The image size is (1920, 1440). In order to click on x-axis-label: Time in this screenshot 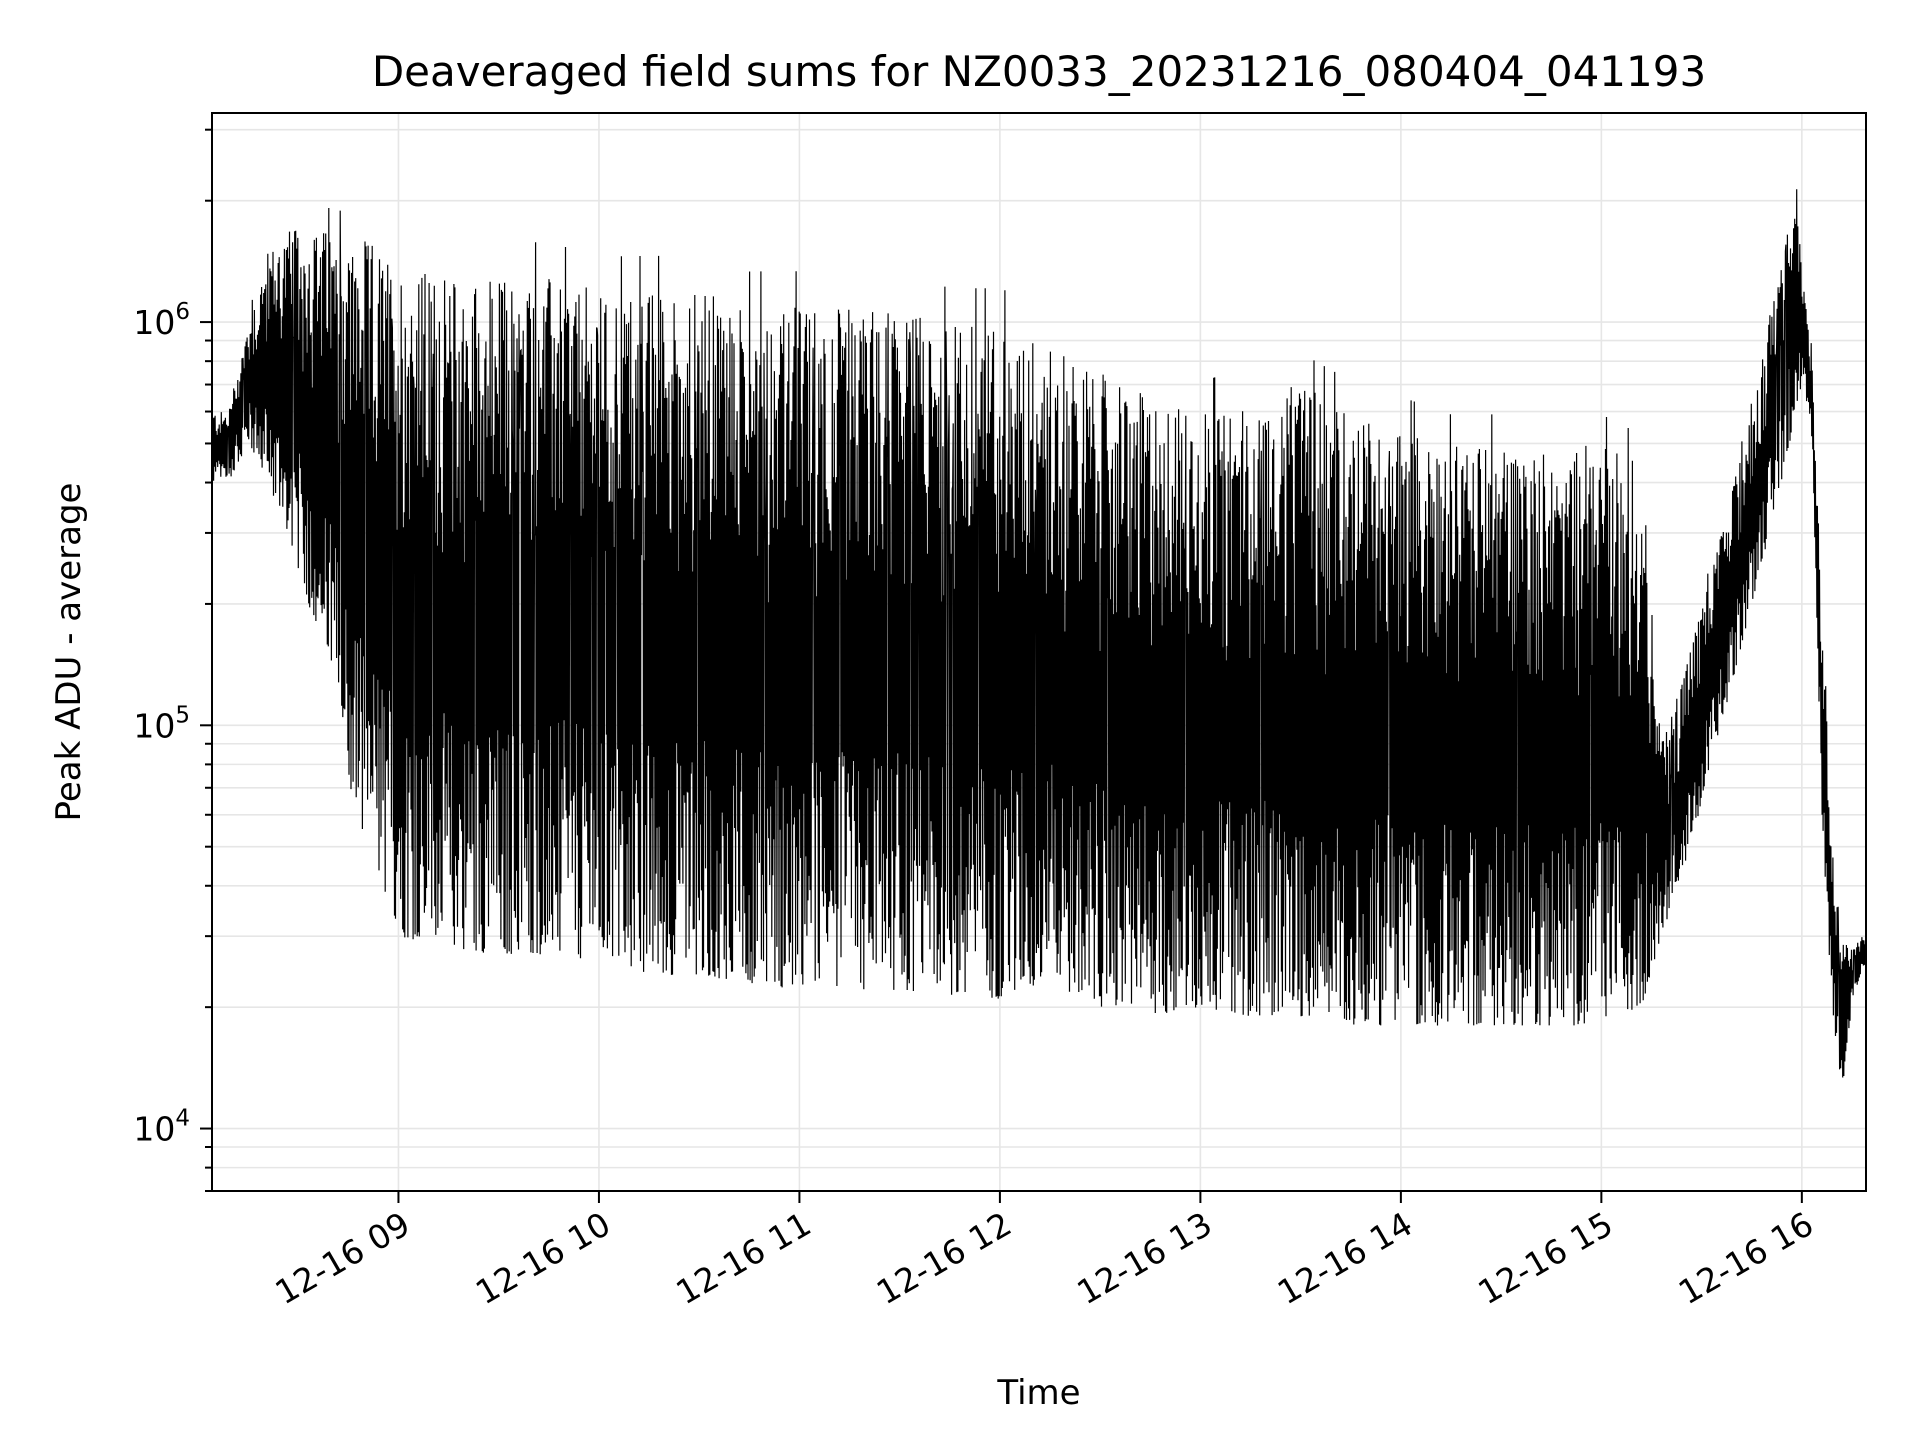, I will do `click(1038, 1393)`.